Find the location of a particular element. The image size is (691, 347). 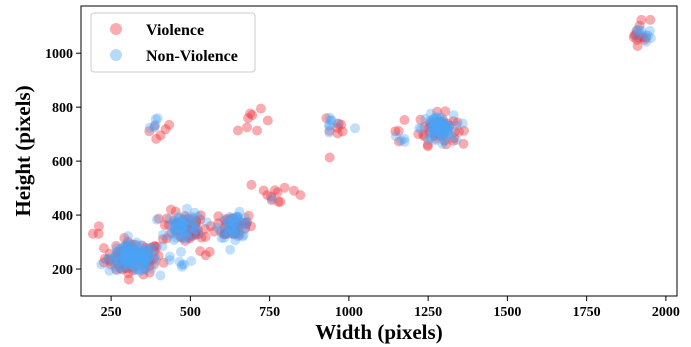

legend-box is located at coordinates (173, 42).